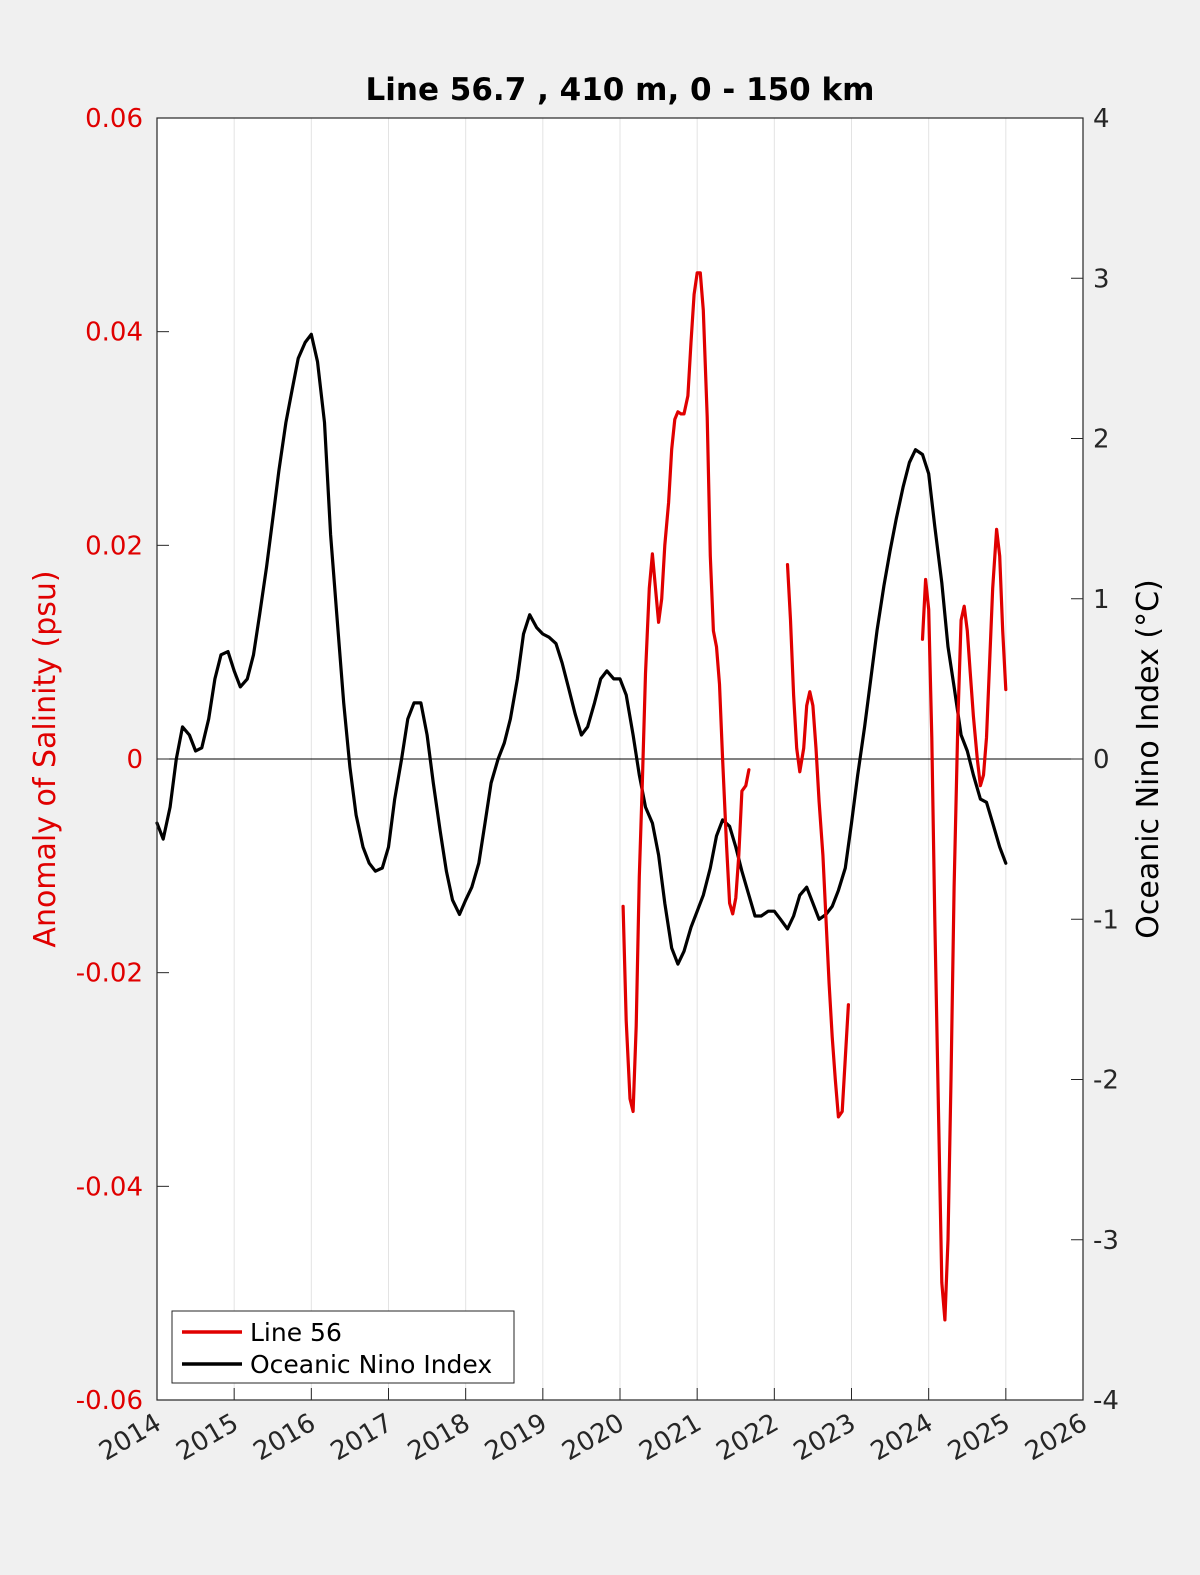 This screenshot has width=1200, height=1575. Describe the element at coordinates (1106, 1241) in the screenshot. I see `right-tick-label: -3` at that location.